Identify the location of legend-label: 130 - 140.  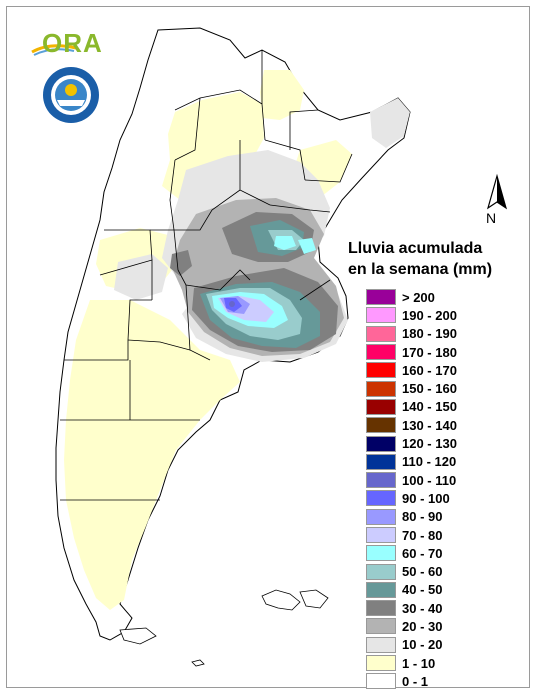
(429, 425).